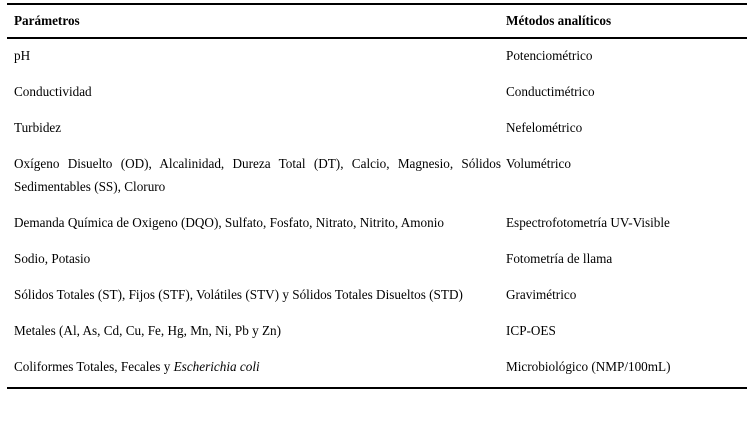 The width and height of the screenshot is (750, 440). I want to click on table-bottom-rule, so click(377, 387).